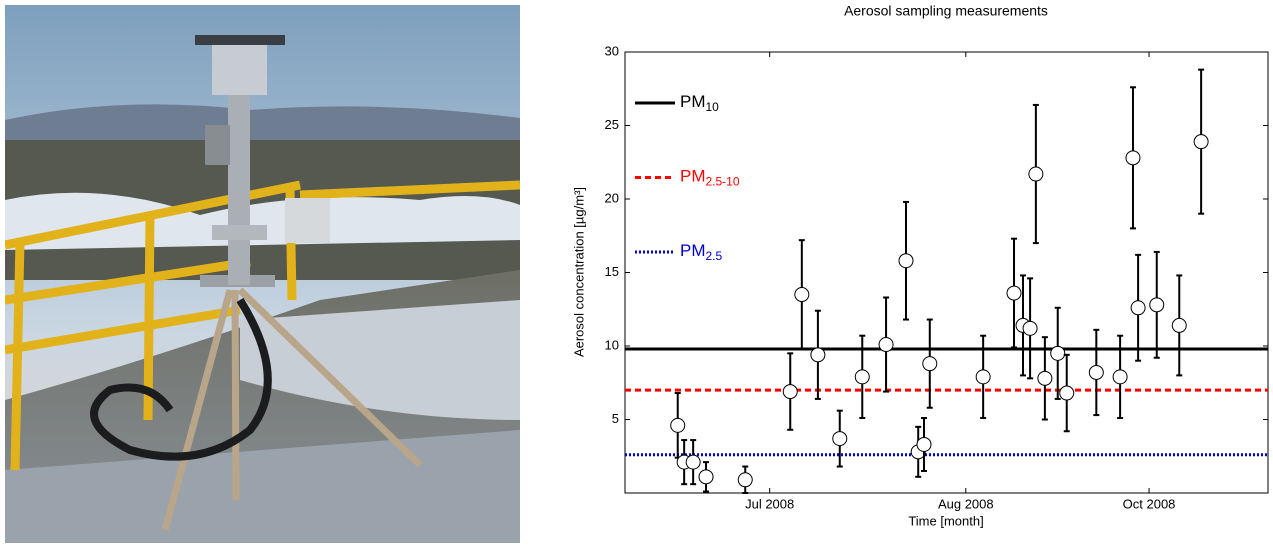 This screenshot has height=552, width=1273. What do you see at coordinates (615, 418) in the screenshot?
I see `y-tick-label: 5` at bounding box center [615, 418].